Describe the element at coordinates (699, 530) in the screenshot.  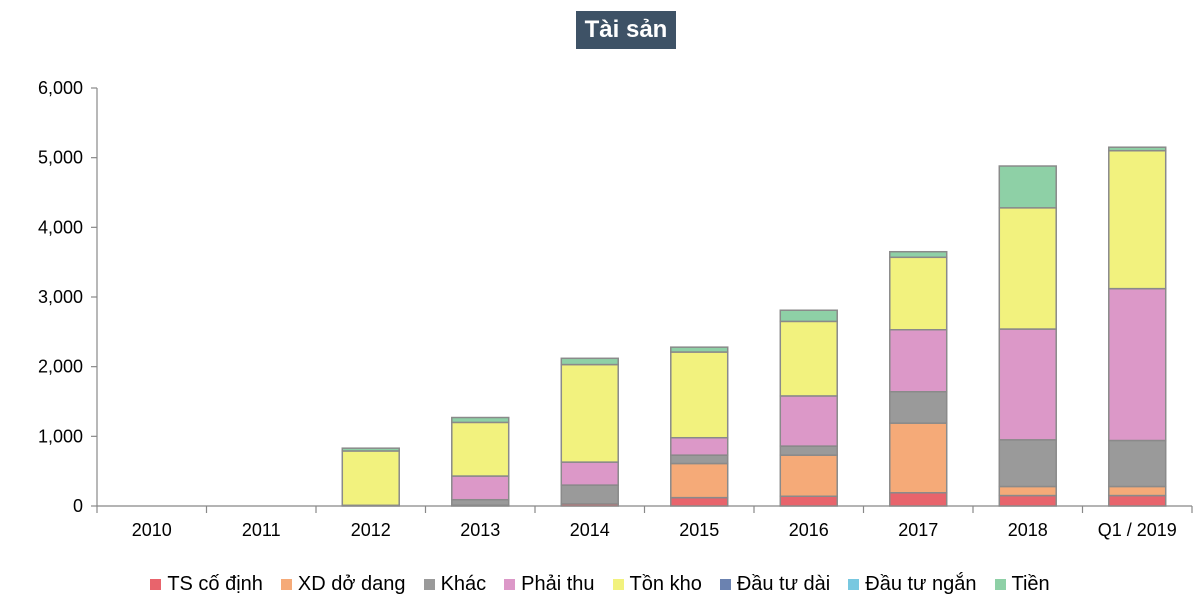
I see `x-tick-label: 2015` at that location.